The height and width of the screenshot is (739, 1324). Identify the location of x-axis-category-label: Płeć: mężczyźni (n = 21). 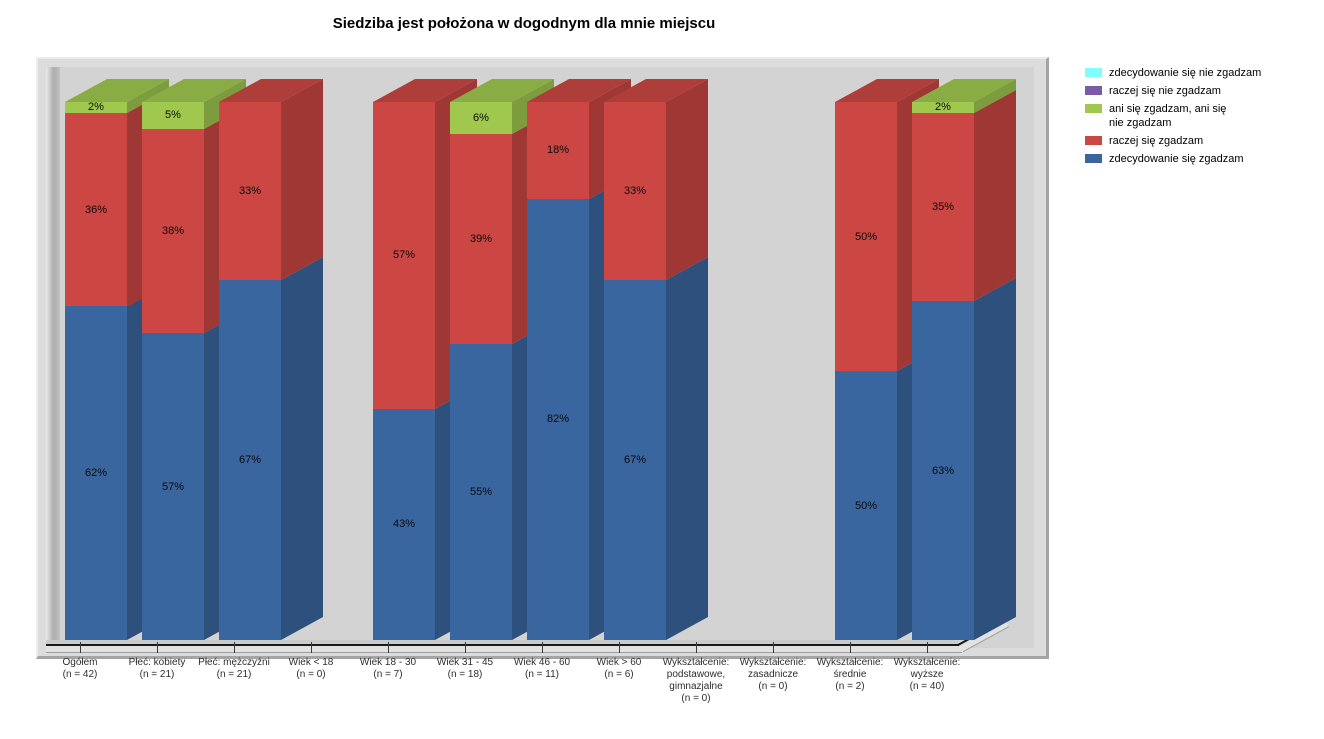
(234, 668).